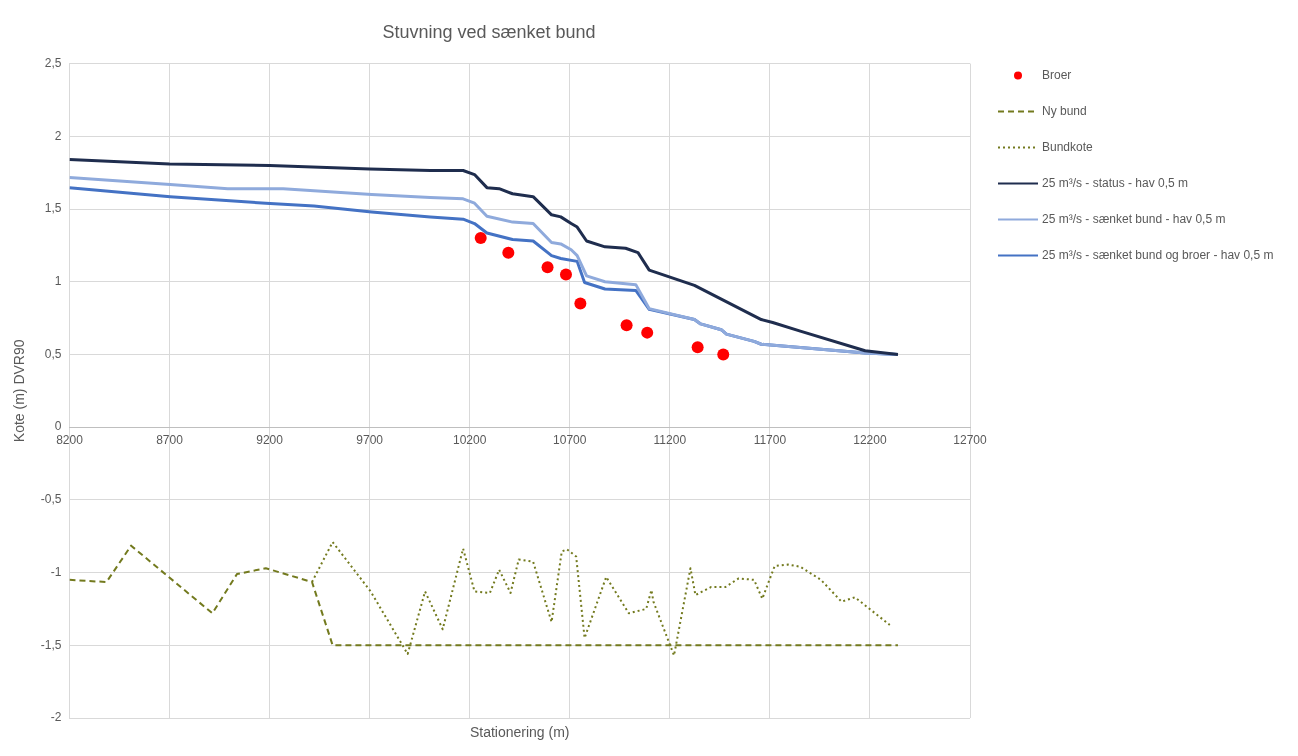  I want to click on y-tick-label: -0,5, so click(51, 499).